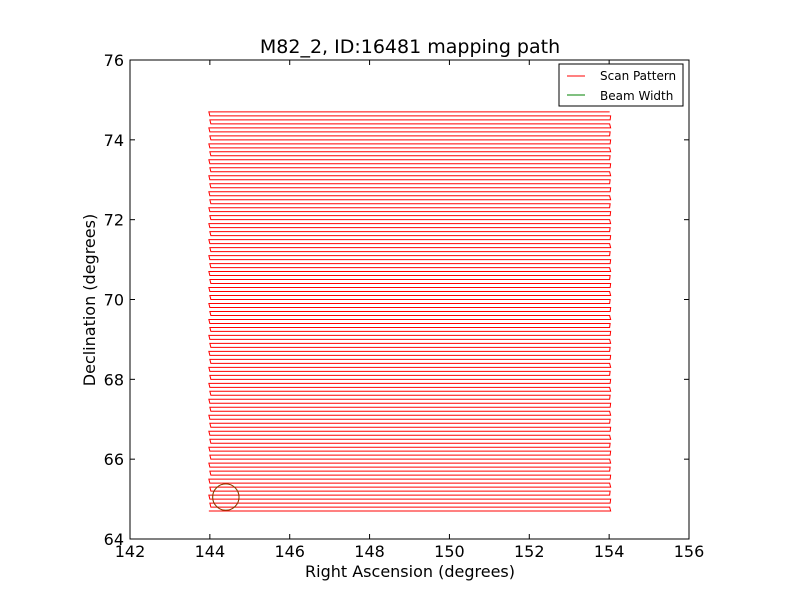  I want to click on x-tick-label: 156, so click(689, 551).